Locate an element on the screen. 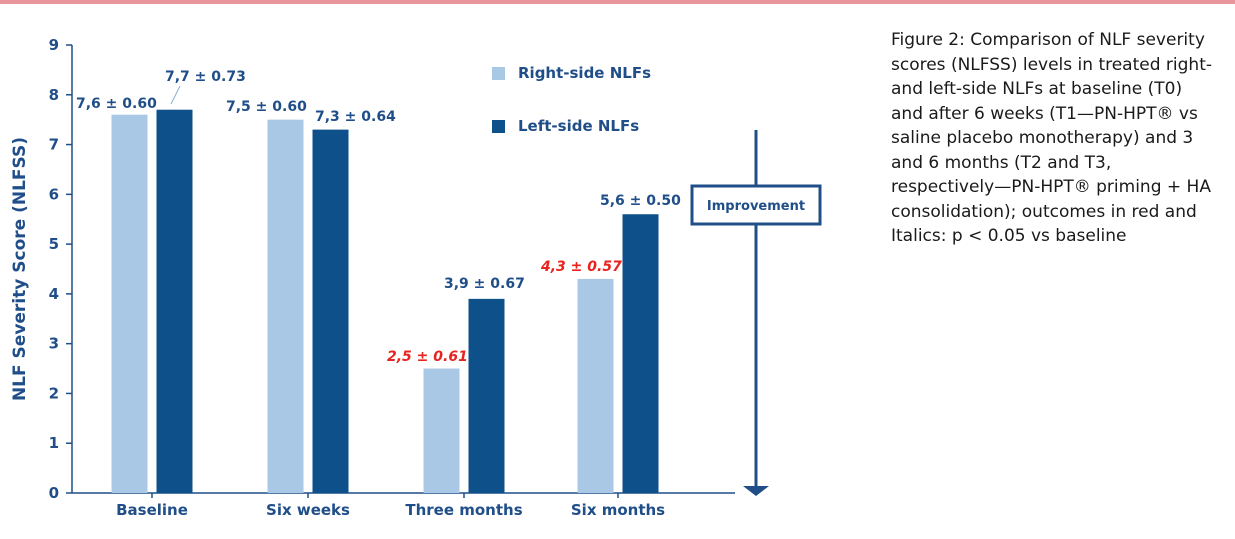  value-label: 3,9 ± 0.67 is located at coordinates (484, 284).